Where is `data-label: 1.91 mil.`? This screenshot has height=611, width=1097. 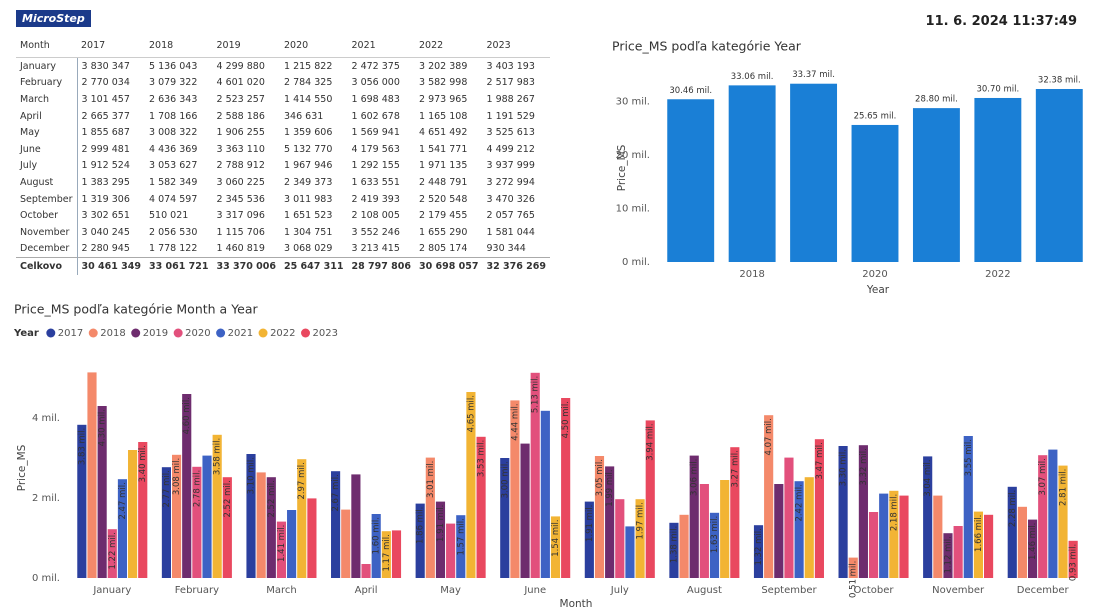 data-label: 1.91 mil. is located at coordinates (441, 523).